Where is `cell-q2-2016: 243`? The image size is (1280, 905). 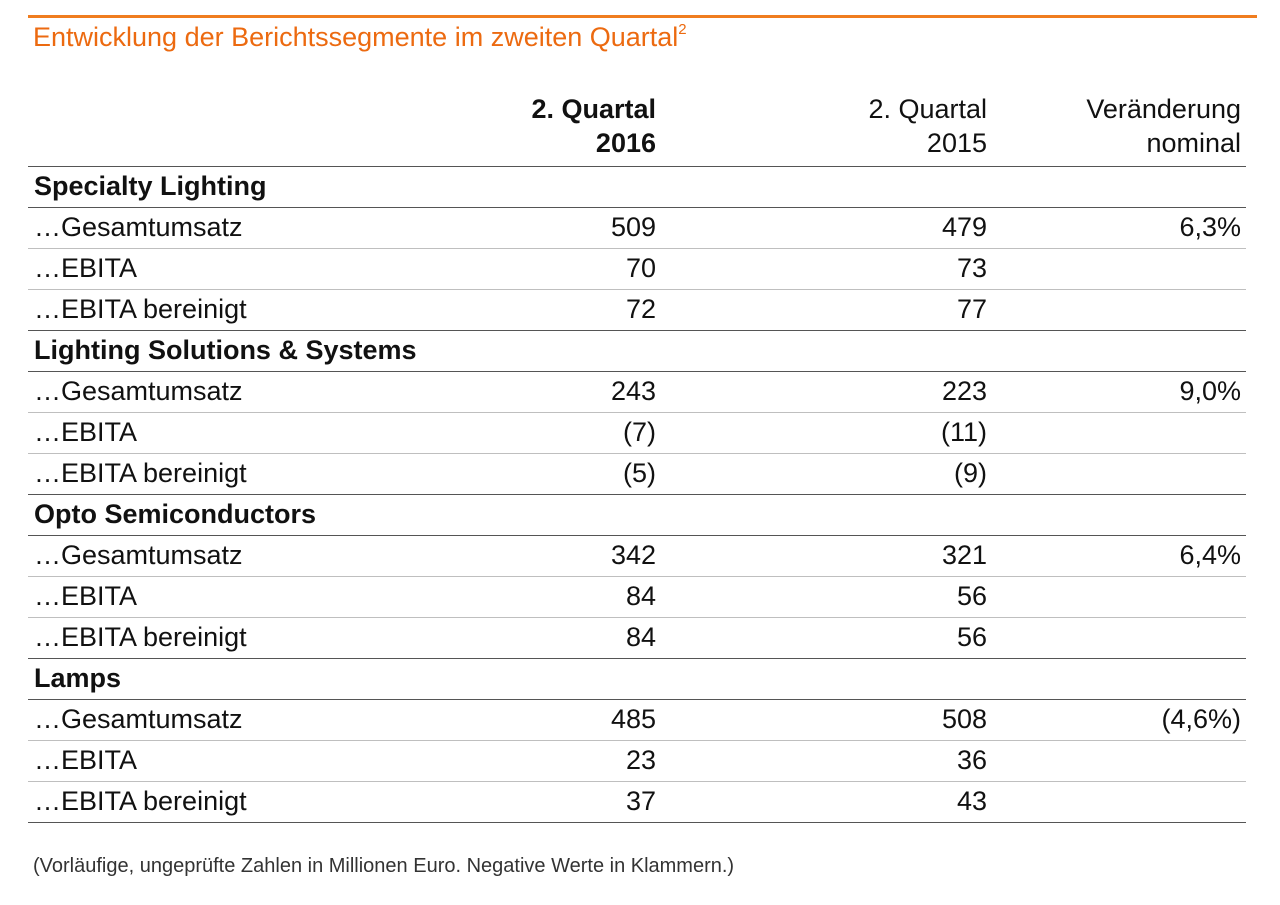 cell-q2-2016: 243 is located at coordinates (633, 391).